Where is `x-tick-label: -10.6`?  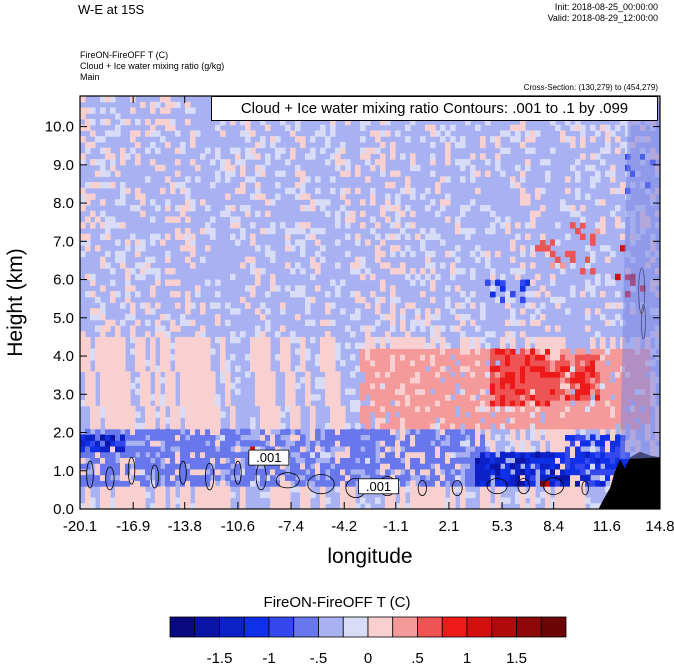
x-tick-label: -10.6 is located at coordinates (238, 526).